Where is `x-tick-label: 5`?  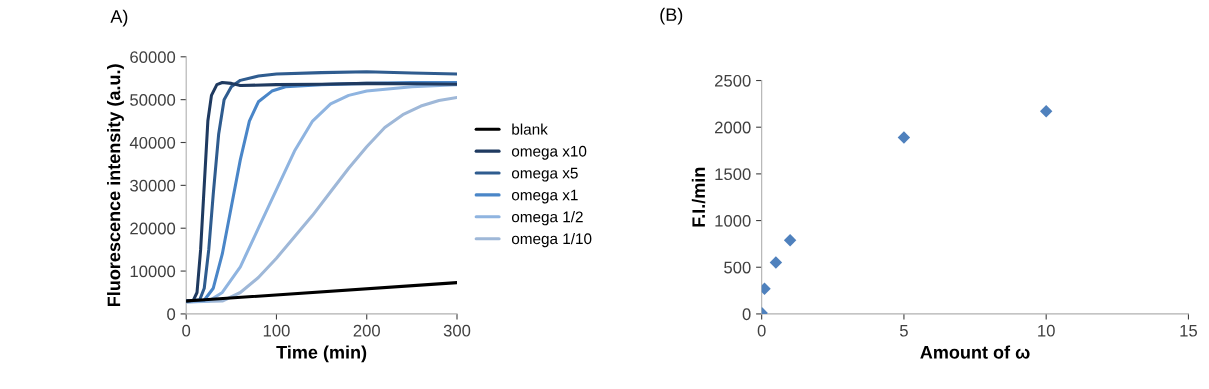 x-tick-label: 5 is located at coordinates (903, 330).